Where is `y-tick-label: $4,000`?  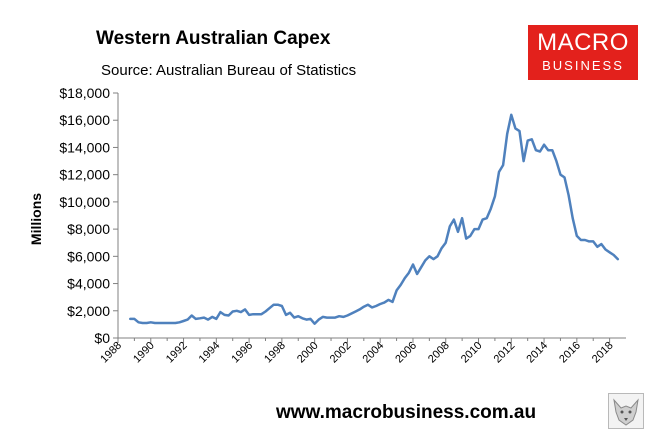 y-tick-label: $4,000 is located at coordinates (88, 284).